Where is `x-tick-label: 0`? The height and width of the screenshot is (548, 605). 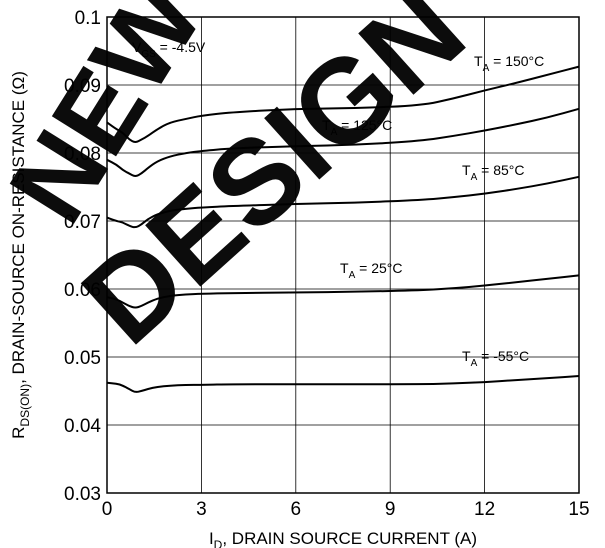
x-tick-label: 0 is located at coordinates (107, 509).